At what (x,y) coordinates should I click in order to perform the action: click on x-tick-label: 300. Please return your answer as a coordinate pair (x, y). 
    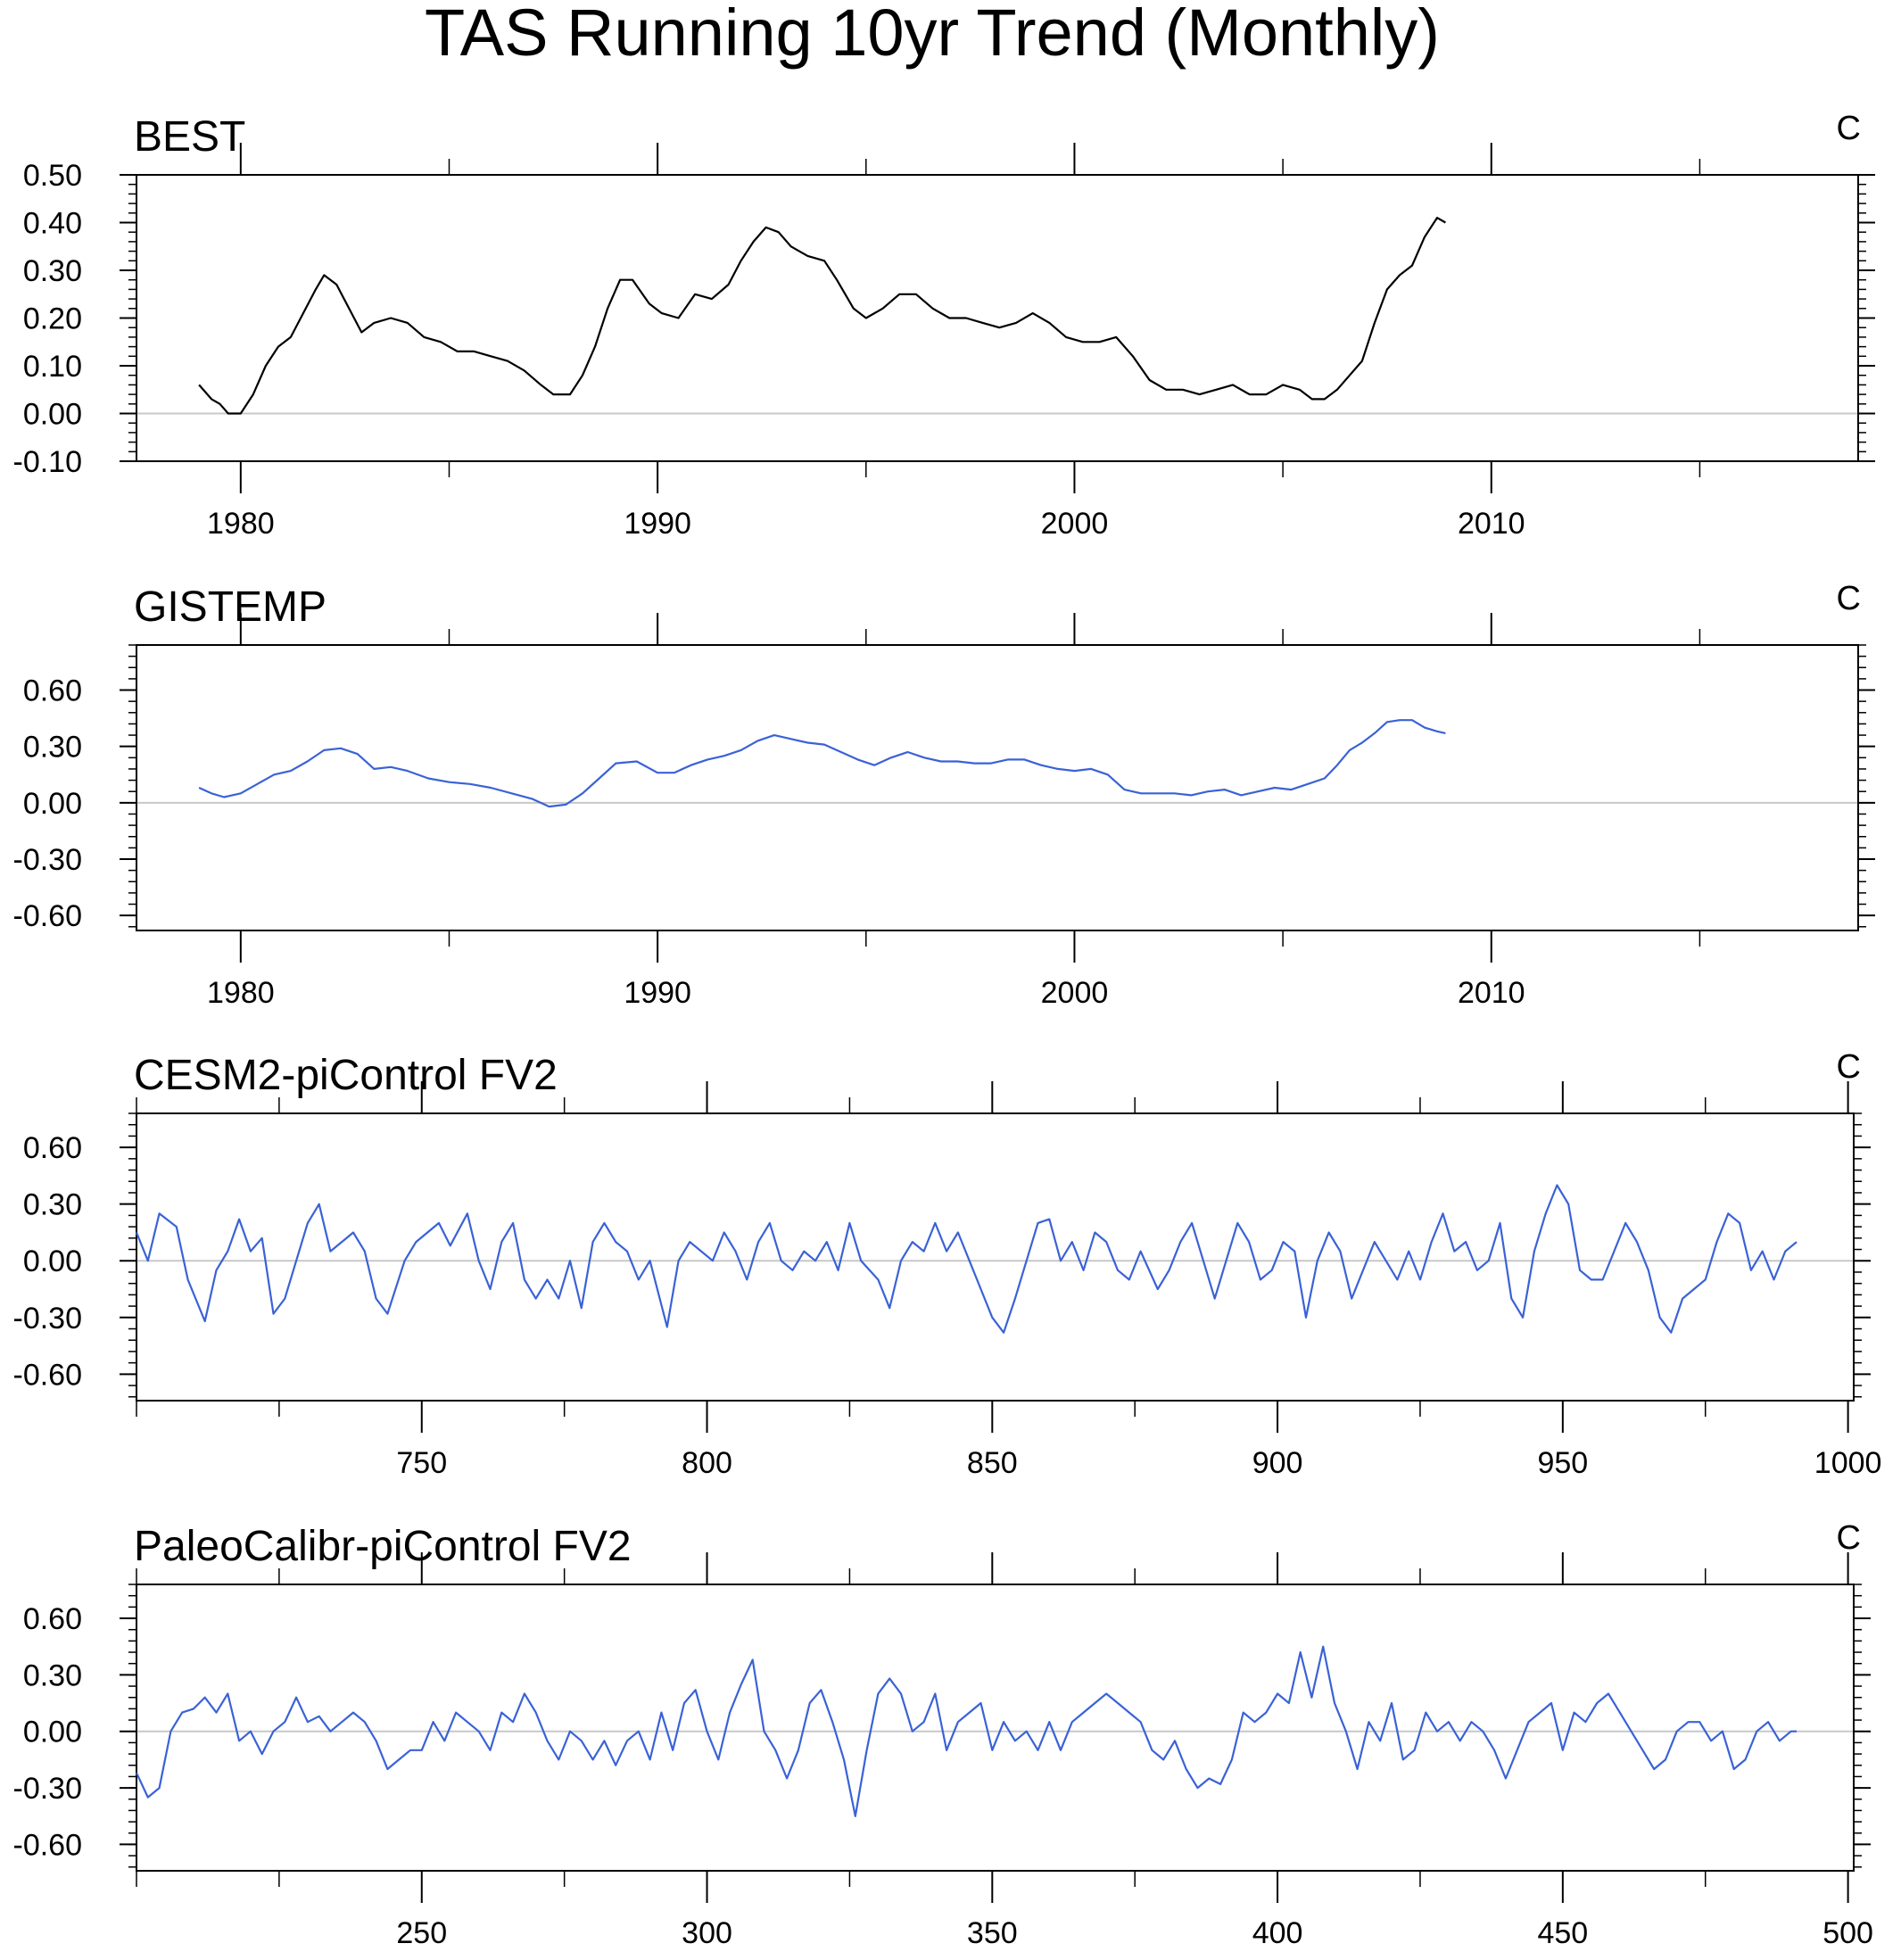
    Looking at the image, I should click on (707, 1933).